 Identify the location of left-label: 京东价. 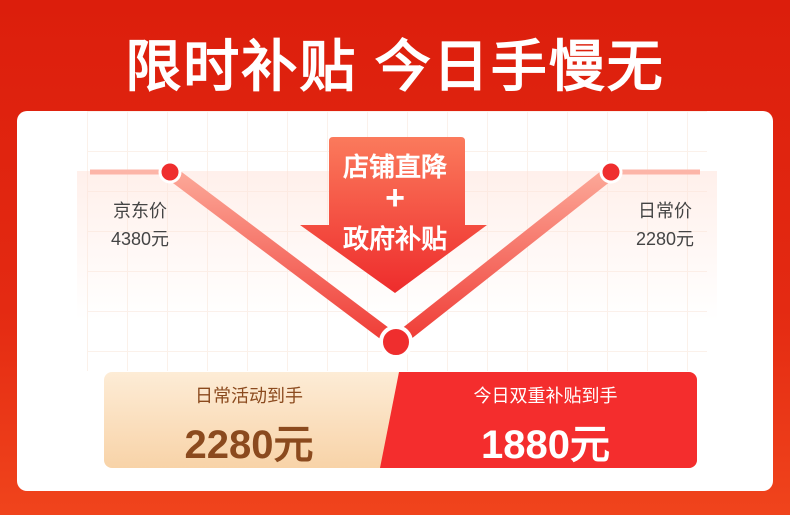
(140, 211).